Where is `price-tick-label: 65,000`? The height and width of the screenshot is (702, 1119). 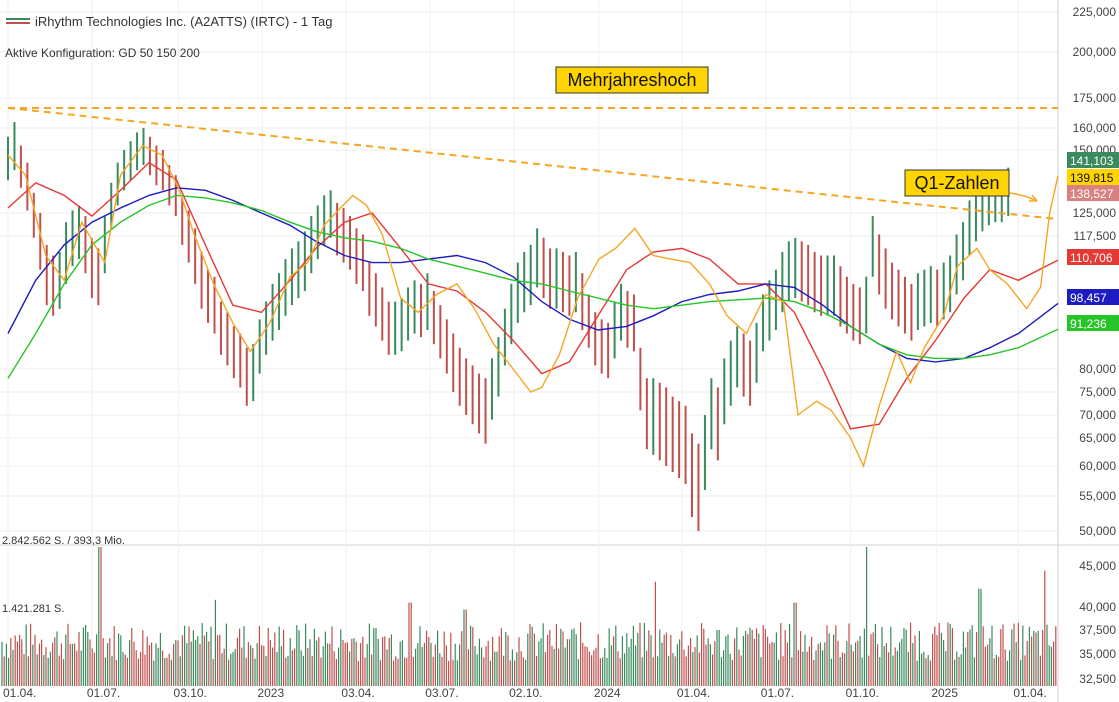
price-tick-label: 65,000 is located at coordinates (1097, 438).